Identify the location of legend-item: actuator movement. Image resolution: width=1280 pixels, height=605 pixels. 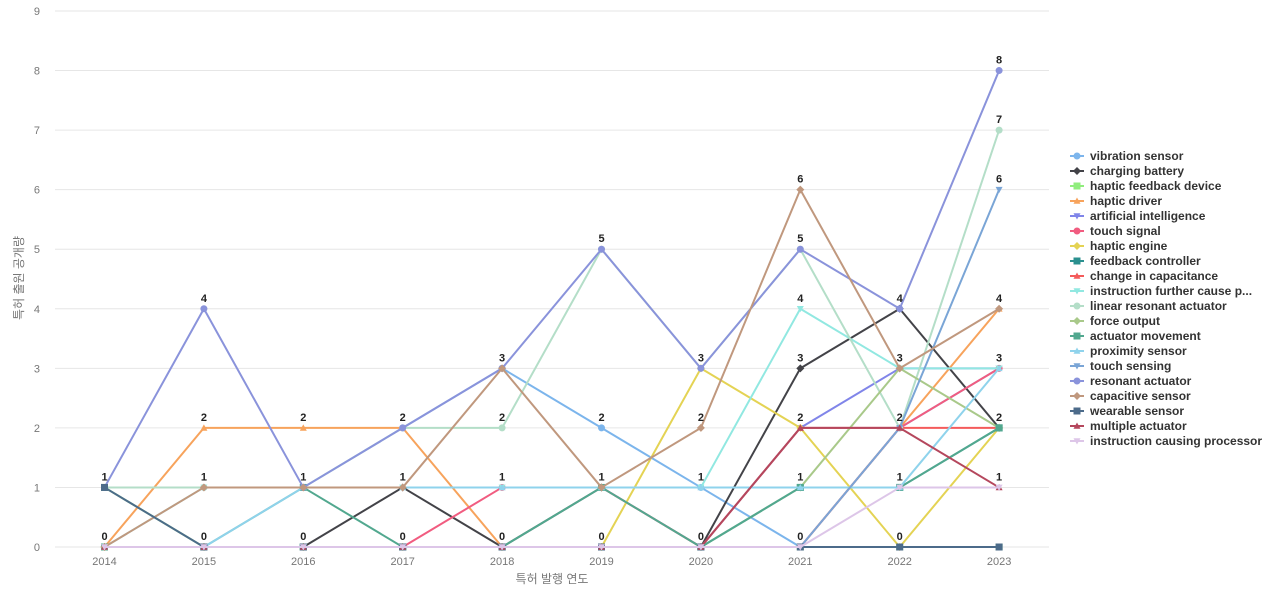
(1135, 336).